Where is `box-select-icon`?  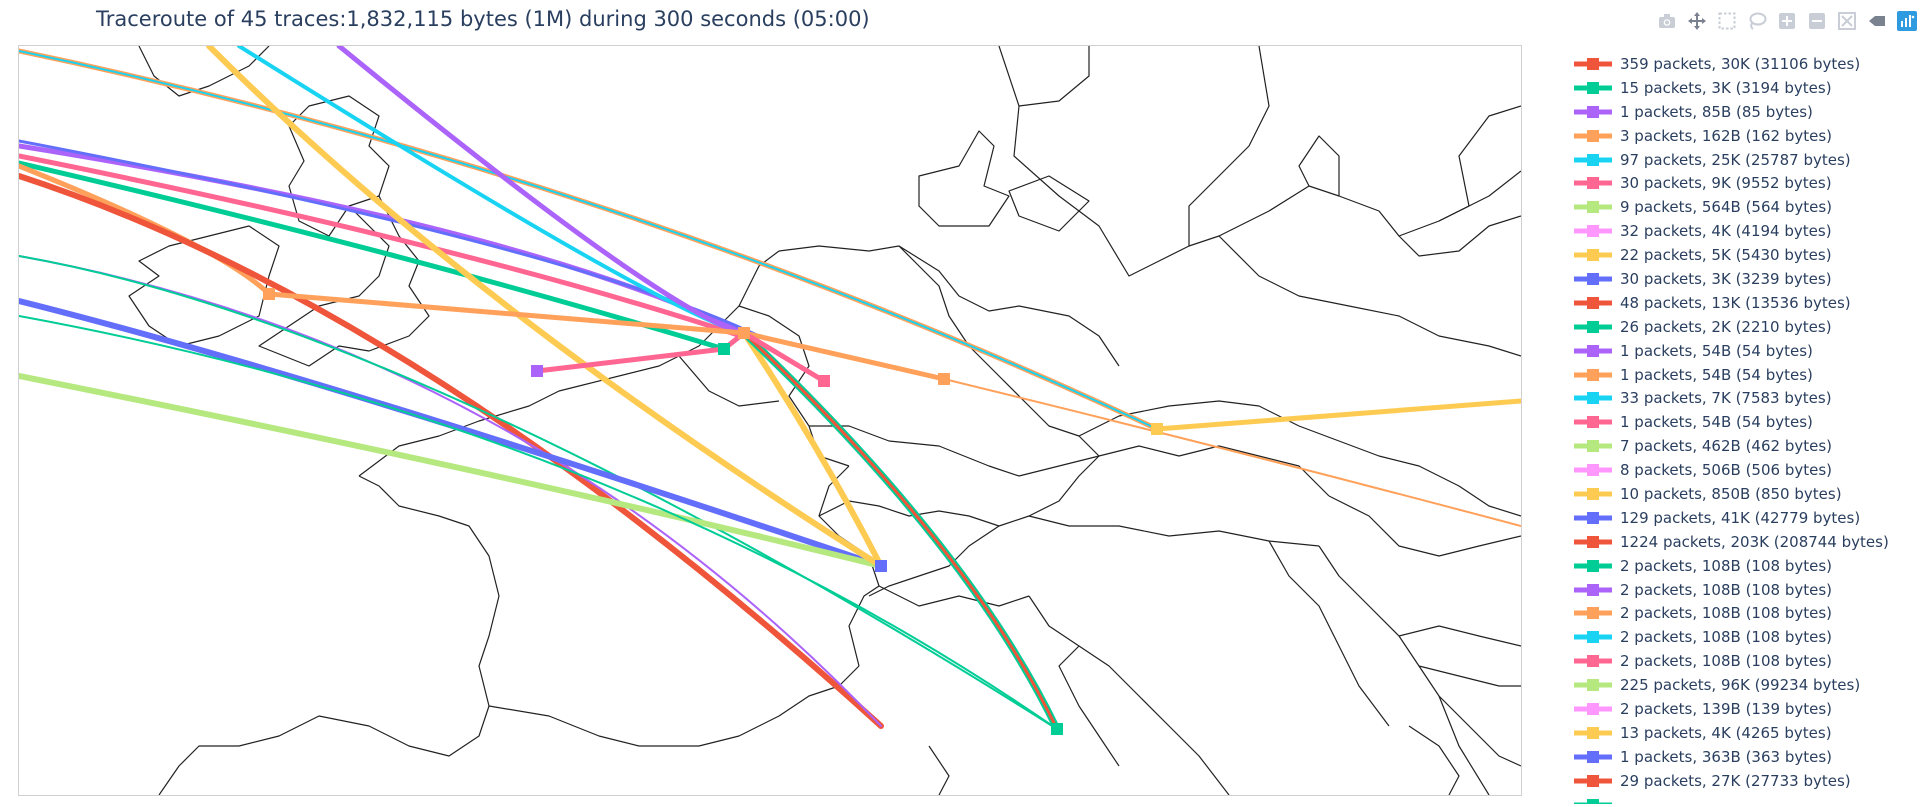
box-select-icon is located at coordinates (1727, 21).